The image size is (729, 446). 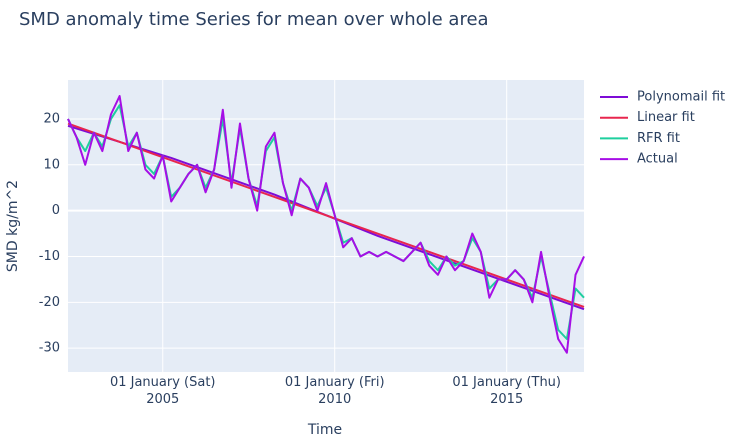 What do you see at coordinates (13, 226) in the screenshot?
I see `y-axis-title: SMD kg/m^2` at bounding box center [13, 226].